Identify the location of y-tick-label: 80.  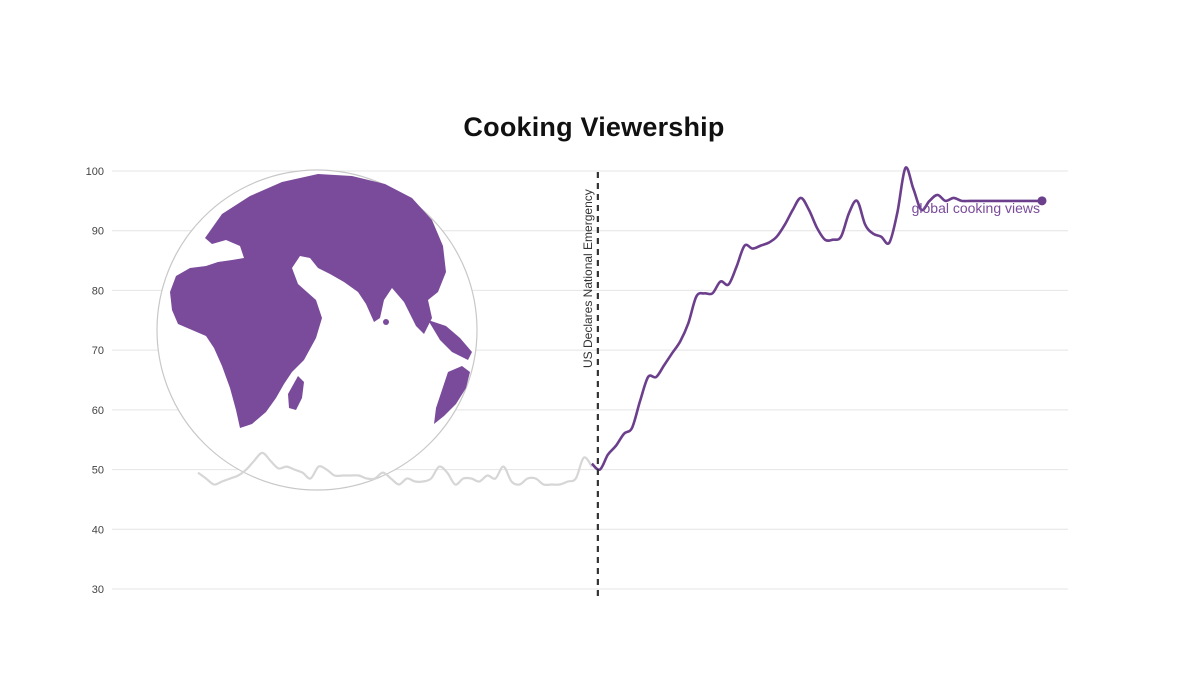
(98, 291).